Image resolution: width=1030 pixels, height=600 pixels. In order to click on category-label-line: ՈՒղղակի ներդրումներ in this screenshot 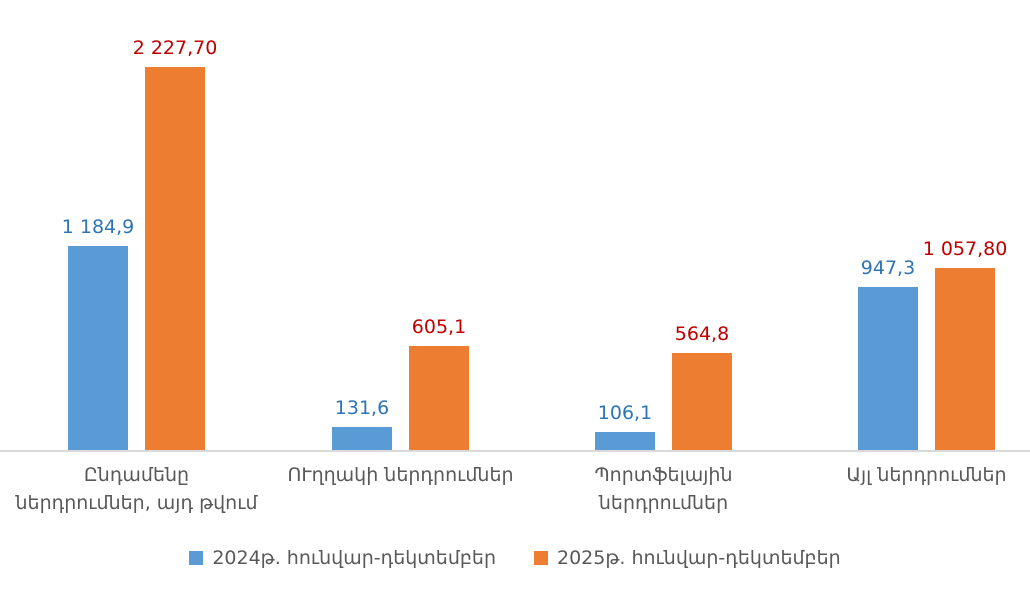, I will do `click(400, 475)`.